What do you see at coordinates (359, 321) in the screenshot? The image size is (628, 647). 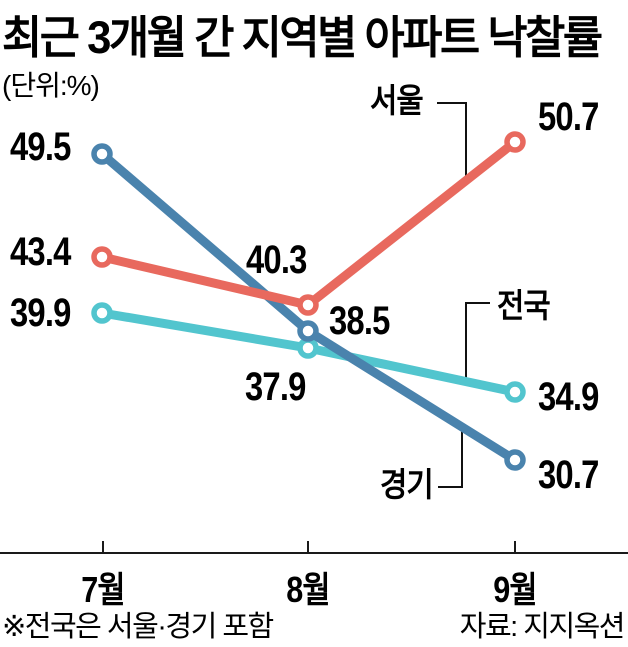 I see `value-gyeonggi-aug: 38.5` at bounding box center [359, 321].